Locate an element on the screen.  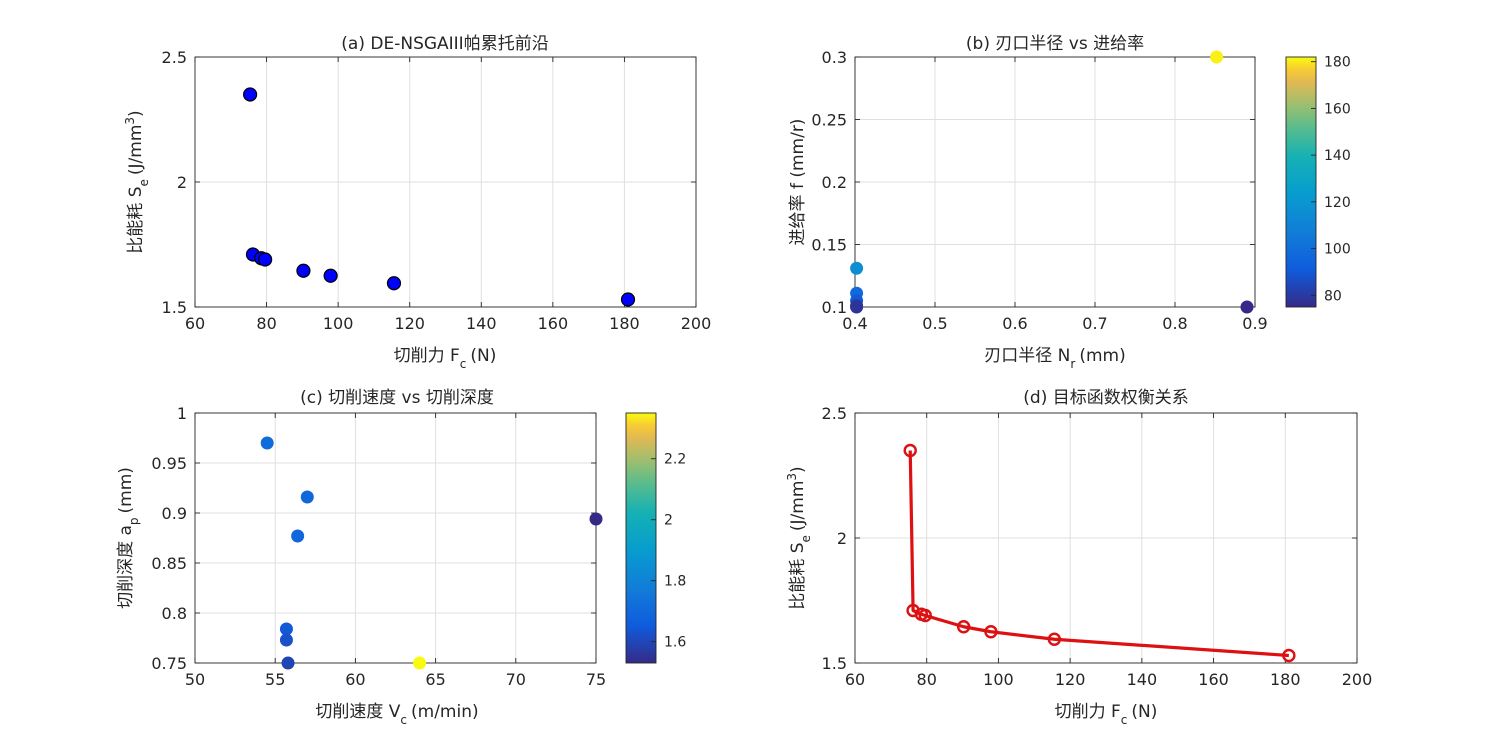
panel-b-colorbar: 80 100 120 140 160 180 is located at coordinates (1318, 181).